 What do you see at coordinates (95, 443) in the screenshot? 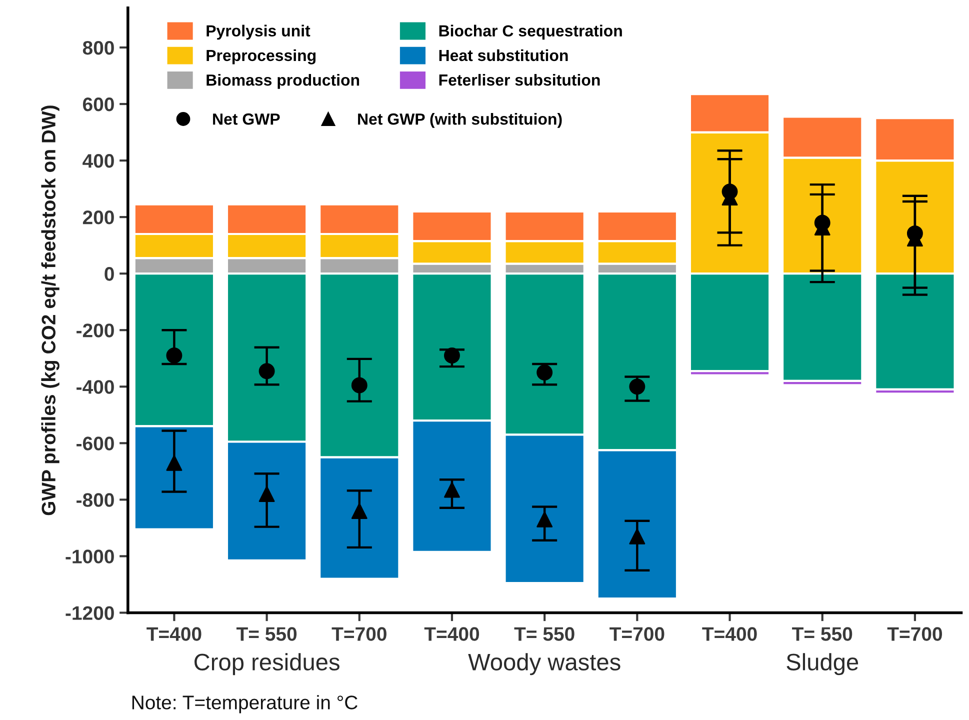
I see `y-tick-label: -600` at bounding box center [95, 443].